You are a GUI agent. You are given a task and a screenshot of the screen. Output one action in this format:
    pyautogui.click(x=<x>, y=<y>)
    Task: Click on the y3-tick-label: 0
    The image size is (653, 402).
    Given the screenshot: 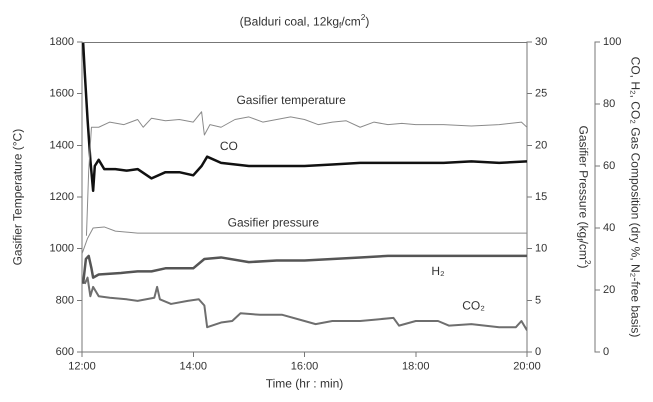 What is the action you would take?
    pyautogui.click(x=606, y=352)
    